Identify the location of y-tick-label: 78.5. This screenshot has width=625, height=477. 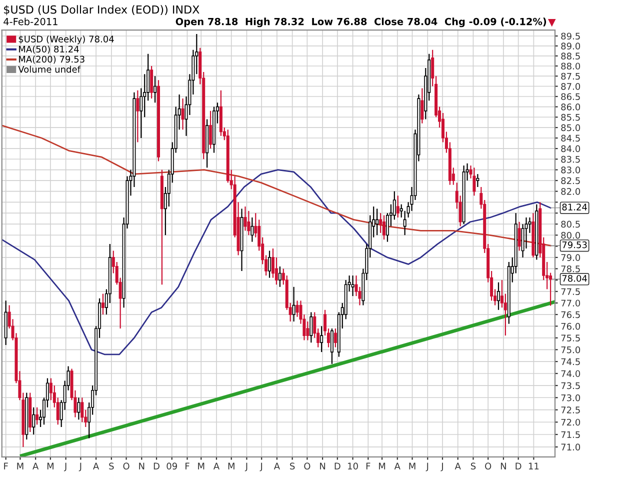
(570, 268).